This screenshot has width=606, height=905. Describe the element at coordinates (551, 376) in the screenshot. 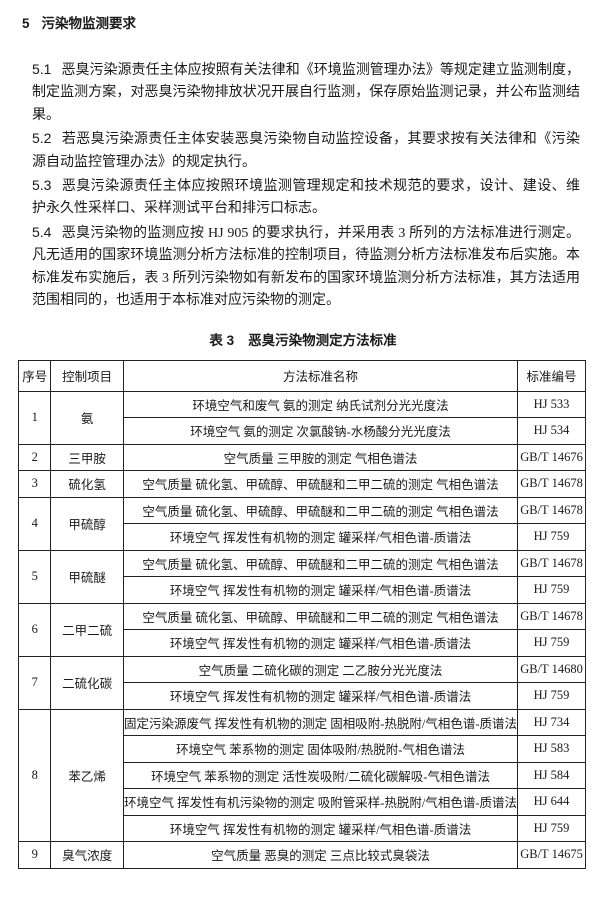

I see `header-code: 标准编号` at that location.